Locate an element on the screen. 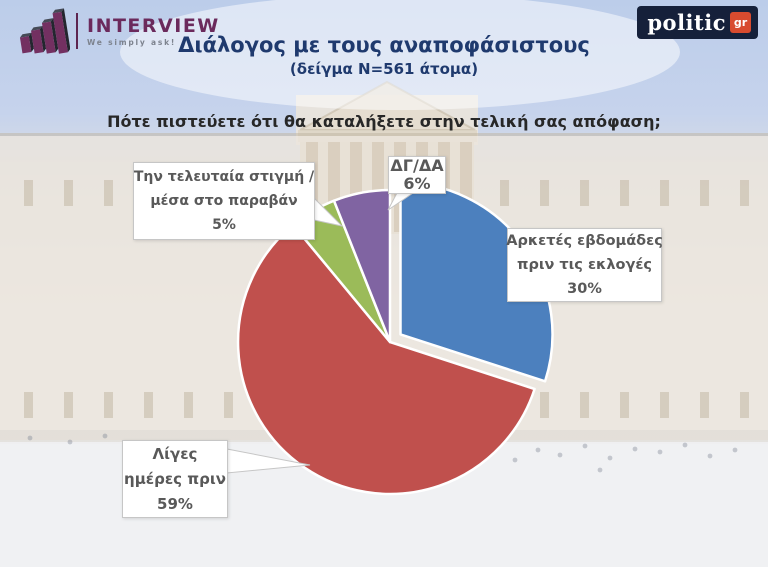  politic-gr-badge: gr is located at coordinates (740, 22).